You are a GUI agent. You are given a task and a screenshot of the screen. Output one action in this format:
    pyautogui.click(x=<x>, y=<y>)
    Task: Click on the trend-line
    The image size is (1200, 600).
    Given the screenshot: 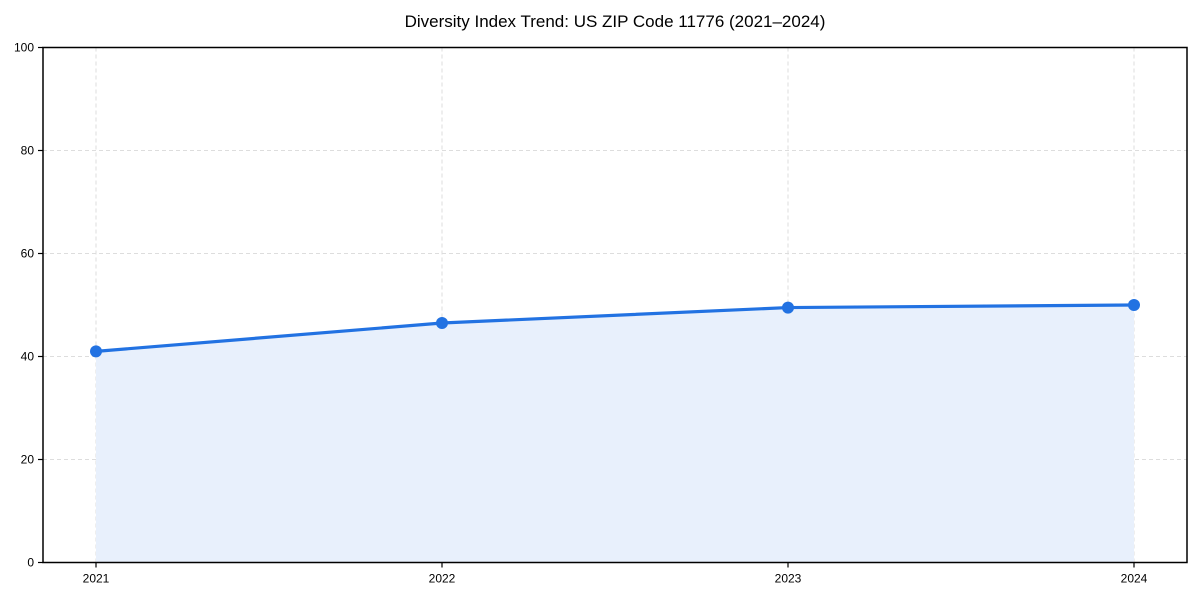 What is the action you would take?
    pyautogui.click(x=615, y=328)
    